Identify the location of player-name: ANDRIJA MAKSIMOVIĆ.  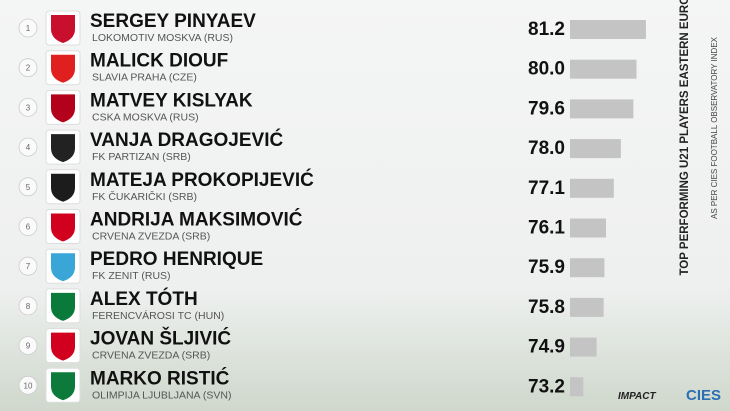
(196, 220).